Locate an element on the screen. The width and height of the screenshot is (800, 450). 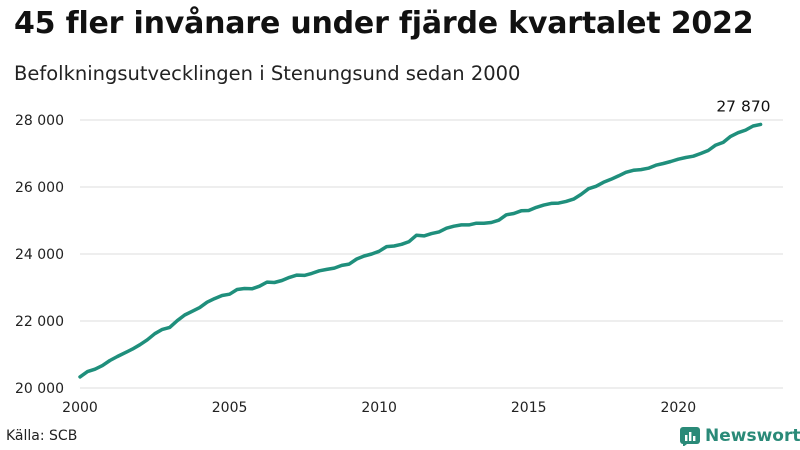
x-tick-label: 2015 is located at coordinates (529, 408).